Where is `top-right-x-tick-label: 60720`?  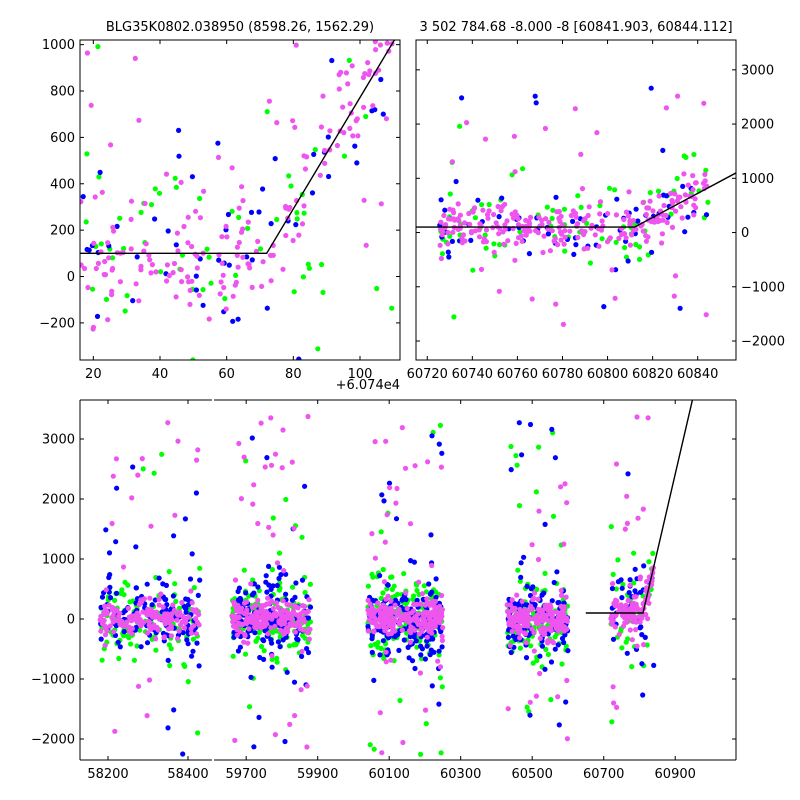
top-right-x-tick-label: 60720 is located at coordinates (427, 374).